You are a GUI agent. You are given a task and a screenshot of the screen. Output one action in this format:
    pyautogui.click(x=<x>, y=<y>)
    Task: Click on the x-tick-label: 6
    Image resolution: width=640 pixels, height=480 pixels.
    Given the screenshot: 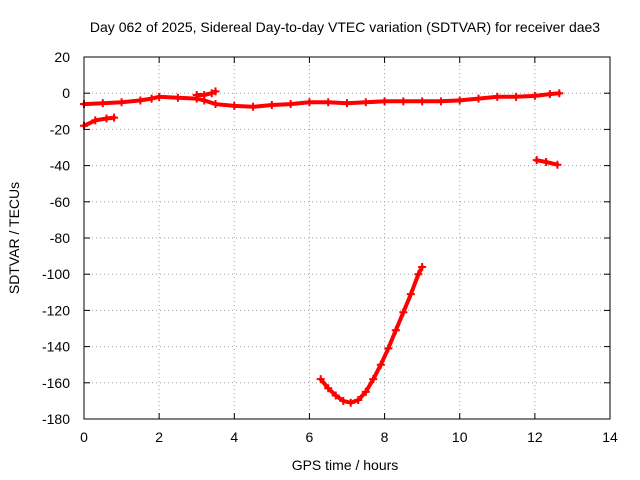 What is the action you would take?
    pyautogui.click(x=310, y=437)
    